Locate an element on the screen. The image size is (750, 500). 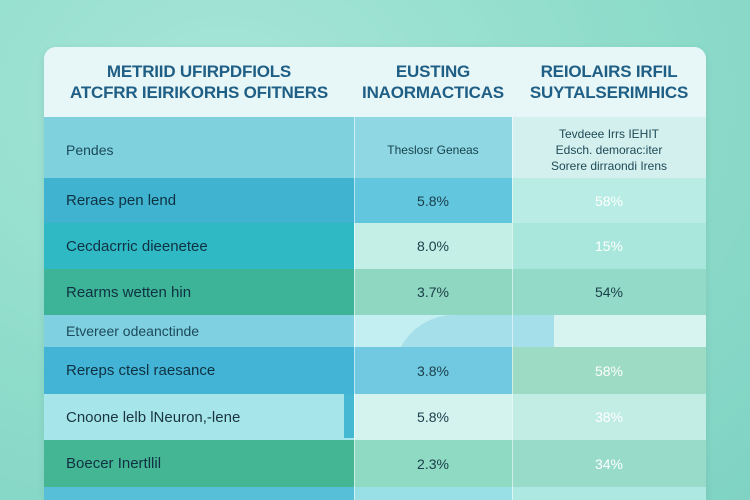
header-col-2: EUSTING INAORMACTICAS is located at coordinates (433, 82).